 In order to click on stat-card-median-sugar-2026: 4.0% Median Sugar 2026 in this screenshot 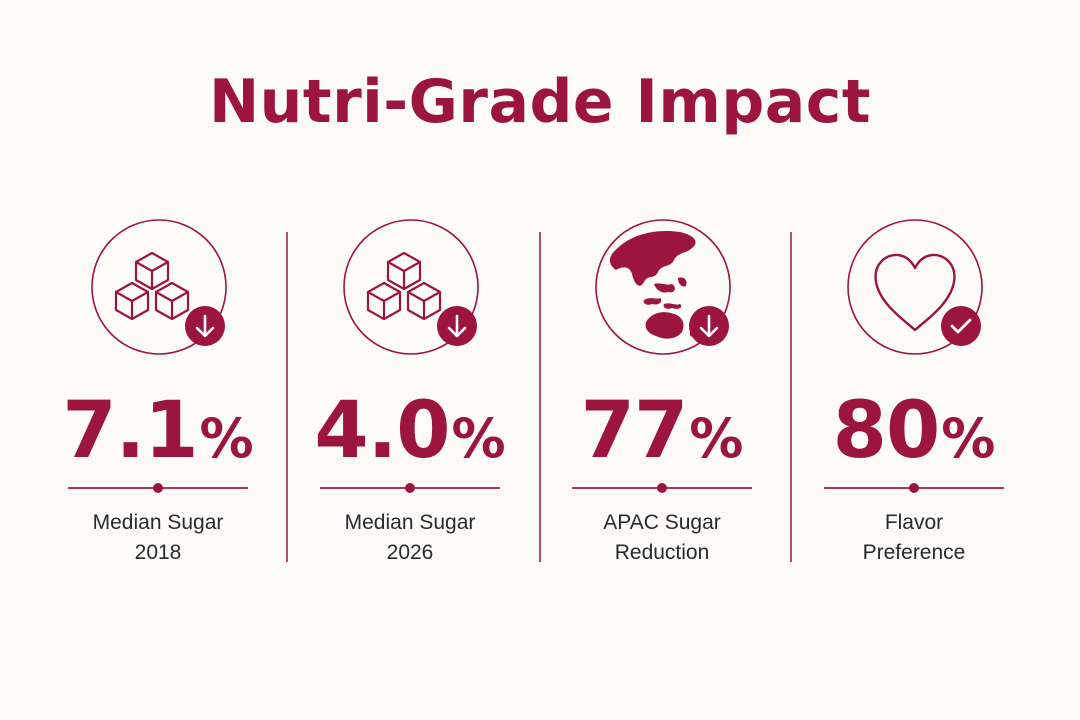, I will do `click(410, 398)`.